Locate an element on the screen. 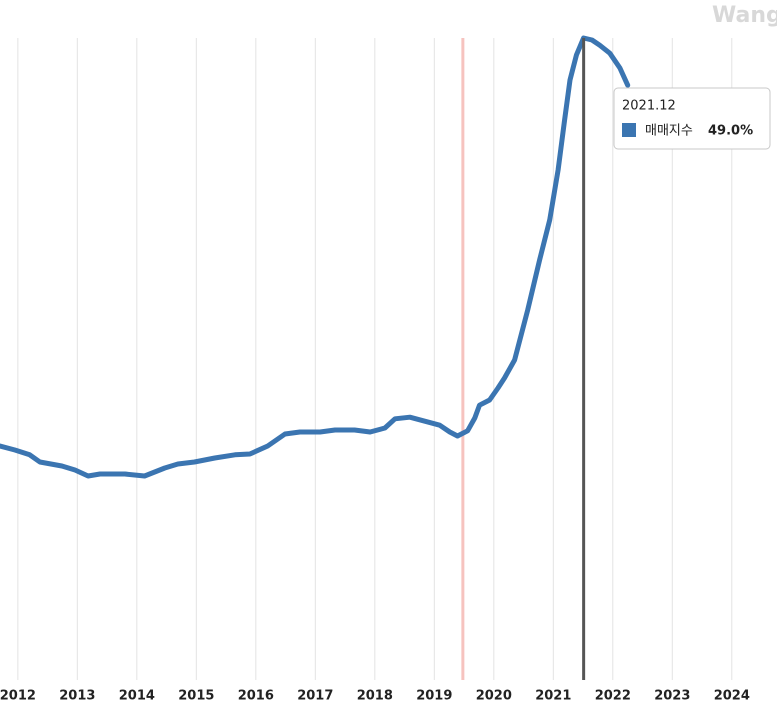 The width and height of the screenshot is (777, 717). x-tick-label: 2018 is located at coordinates (375, 696).